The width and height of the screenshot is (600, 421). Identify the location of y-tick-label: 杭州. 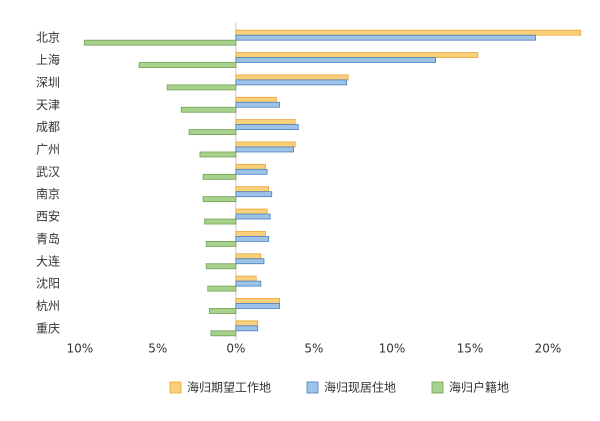
(48, 305).